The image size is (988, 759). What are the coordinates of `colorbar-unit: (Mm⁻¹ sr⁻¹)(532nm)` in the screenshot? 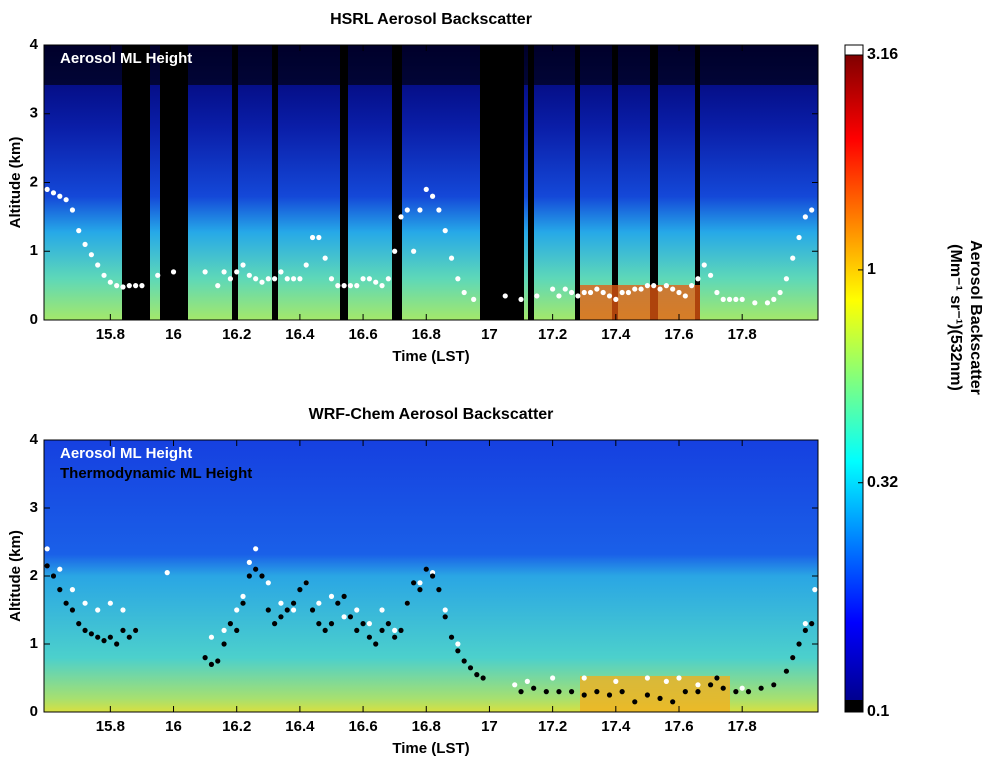 It's located at (955, 317).